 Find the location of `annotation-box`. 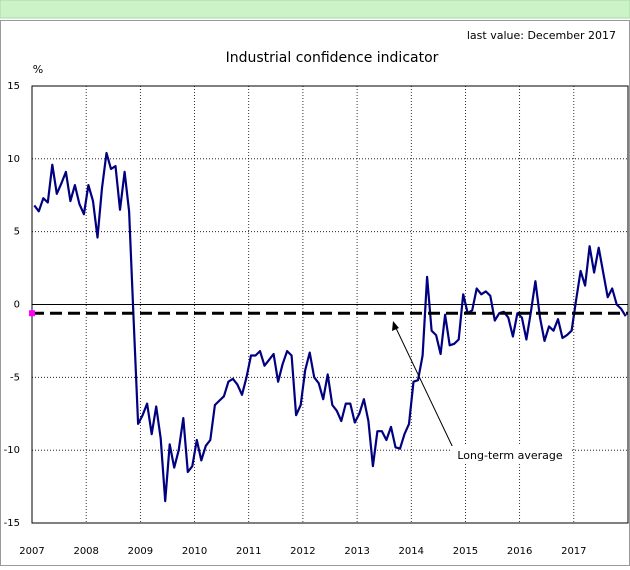

annotation-box is located at coordinates (510, 455).